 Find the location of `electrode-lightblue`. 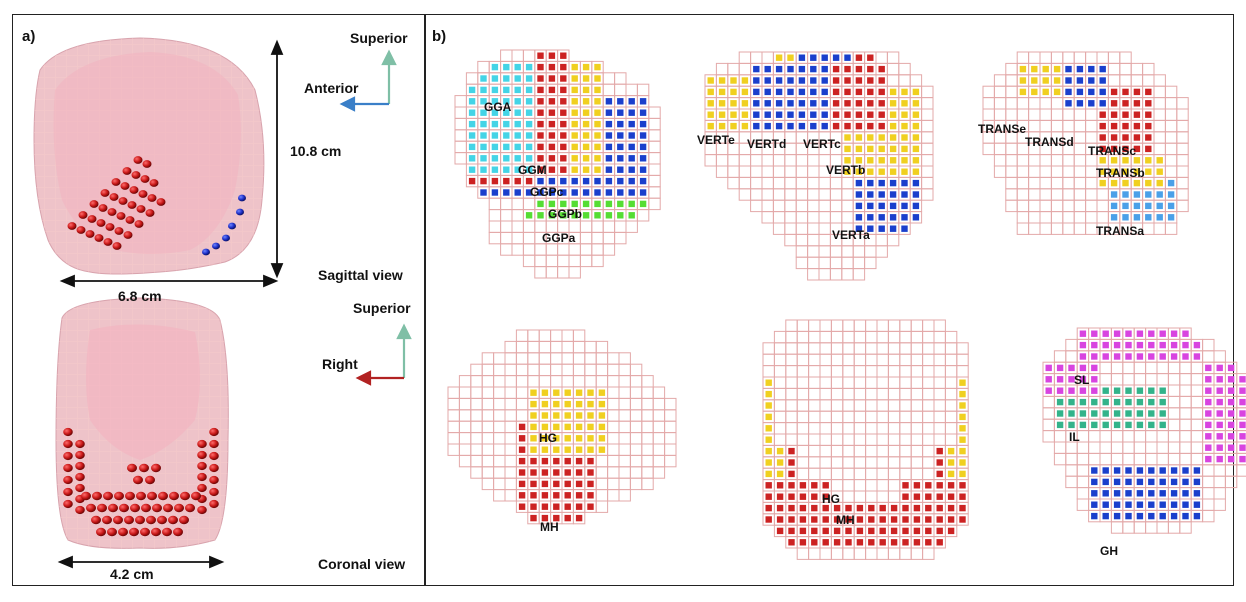

electrode-lightblue is located at coordinates (1137, 206).